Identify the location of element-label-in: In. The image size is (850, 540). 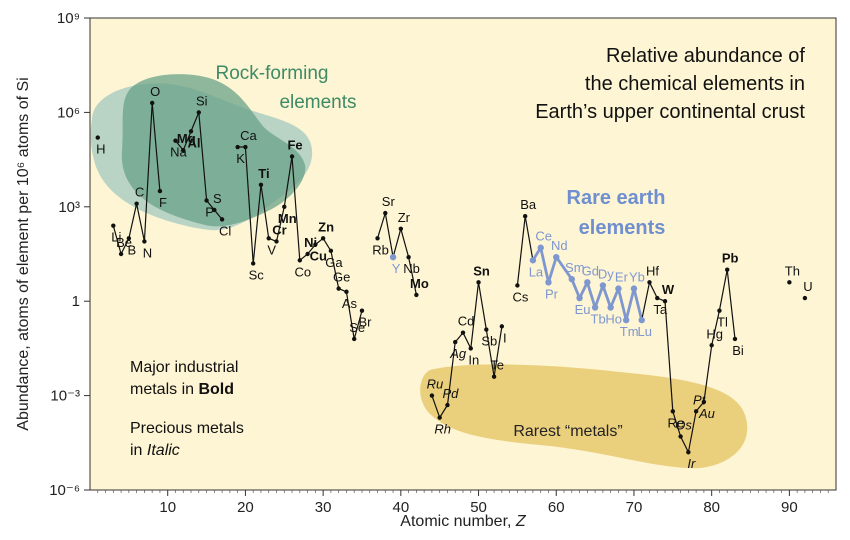
(473, 359).